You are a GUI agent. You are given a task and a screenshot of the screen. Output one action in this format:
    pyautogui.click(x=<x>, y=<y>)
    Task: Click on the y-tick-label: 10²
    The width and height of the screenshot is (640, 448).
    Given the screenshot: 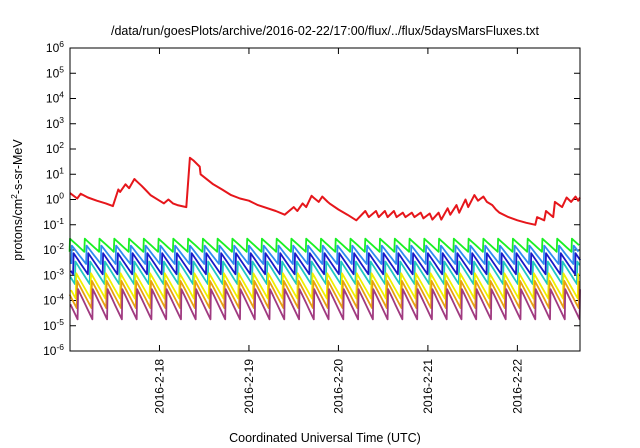 What is the action you would take?
    pyautogui.click(x=55, y=148)
    